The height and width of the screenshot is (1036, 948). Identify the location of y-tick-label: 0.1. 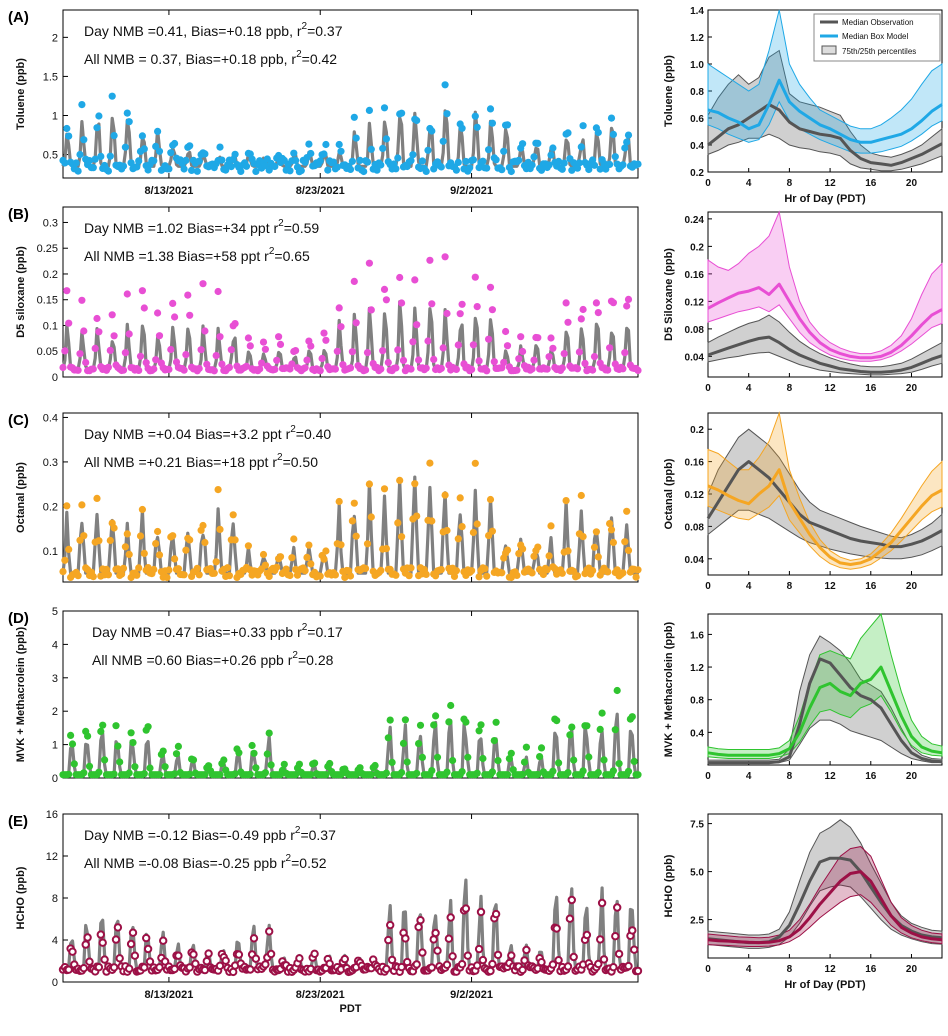
(50, 326).